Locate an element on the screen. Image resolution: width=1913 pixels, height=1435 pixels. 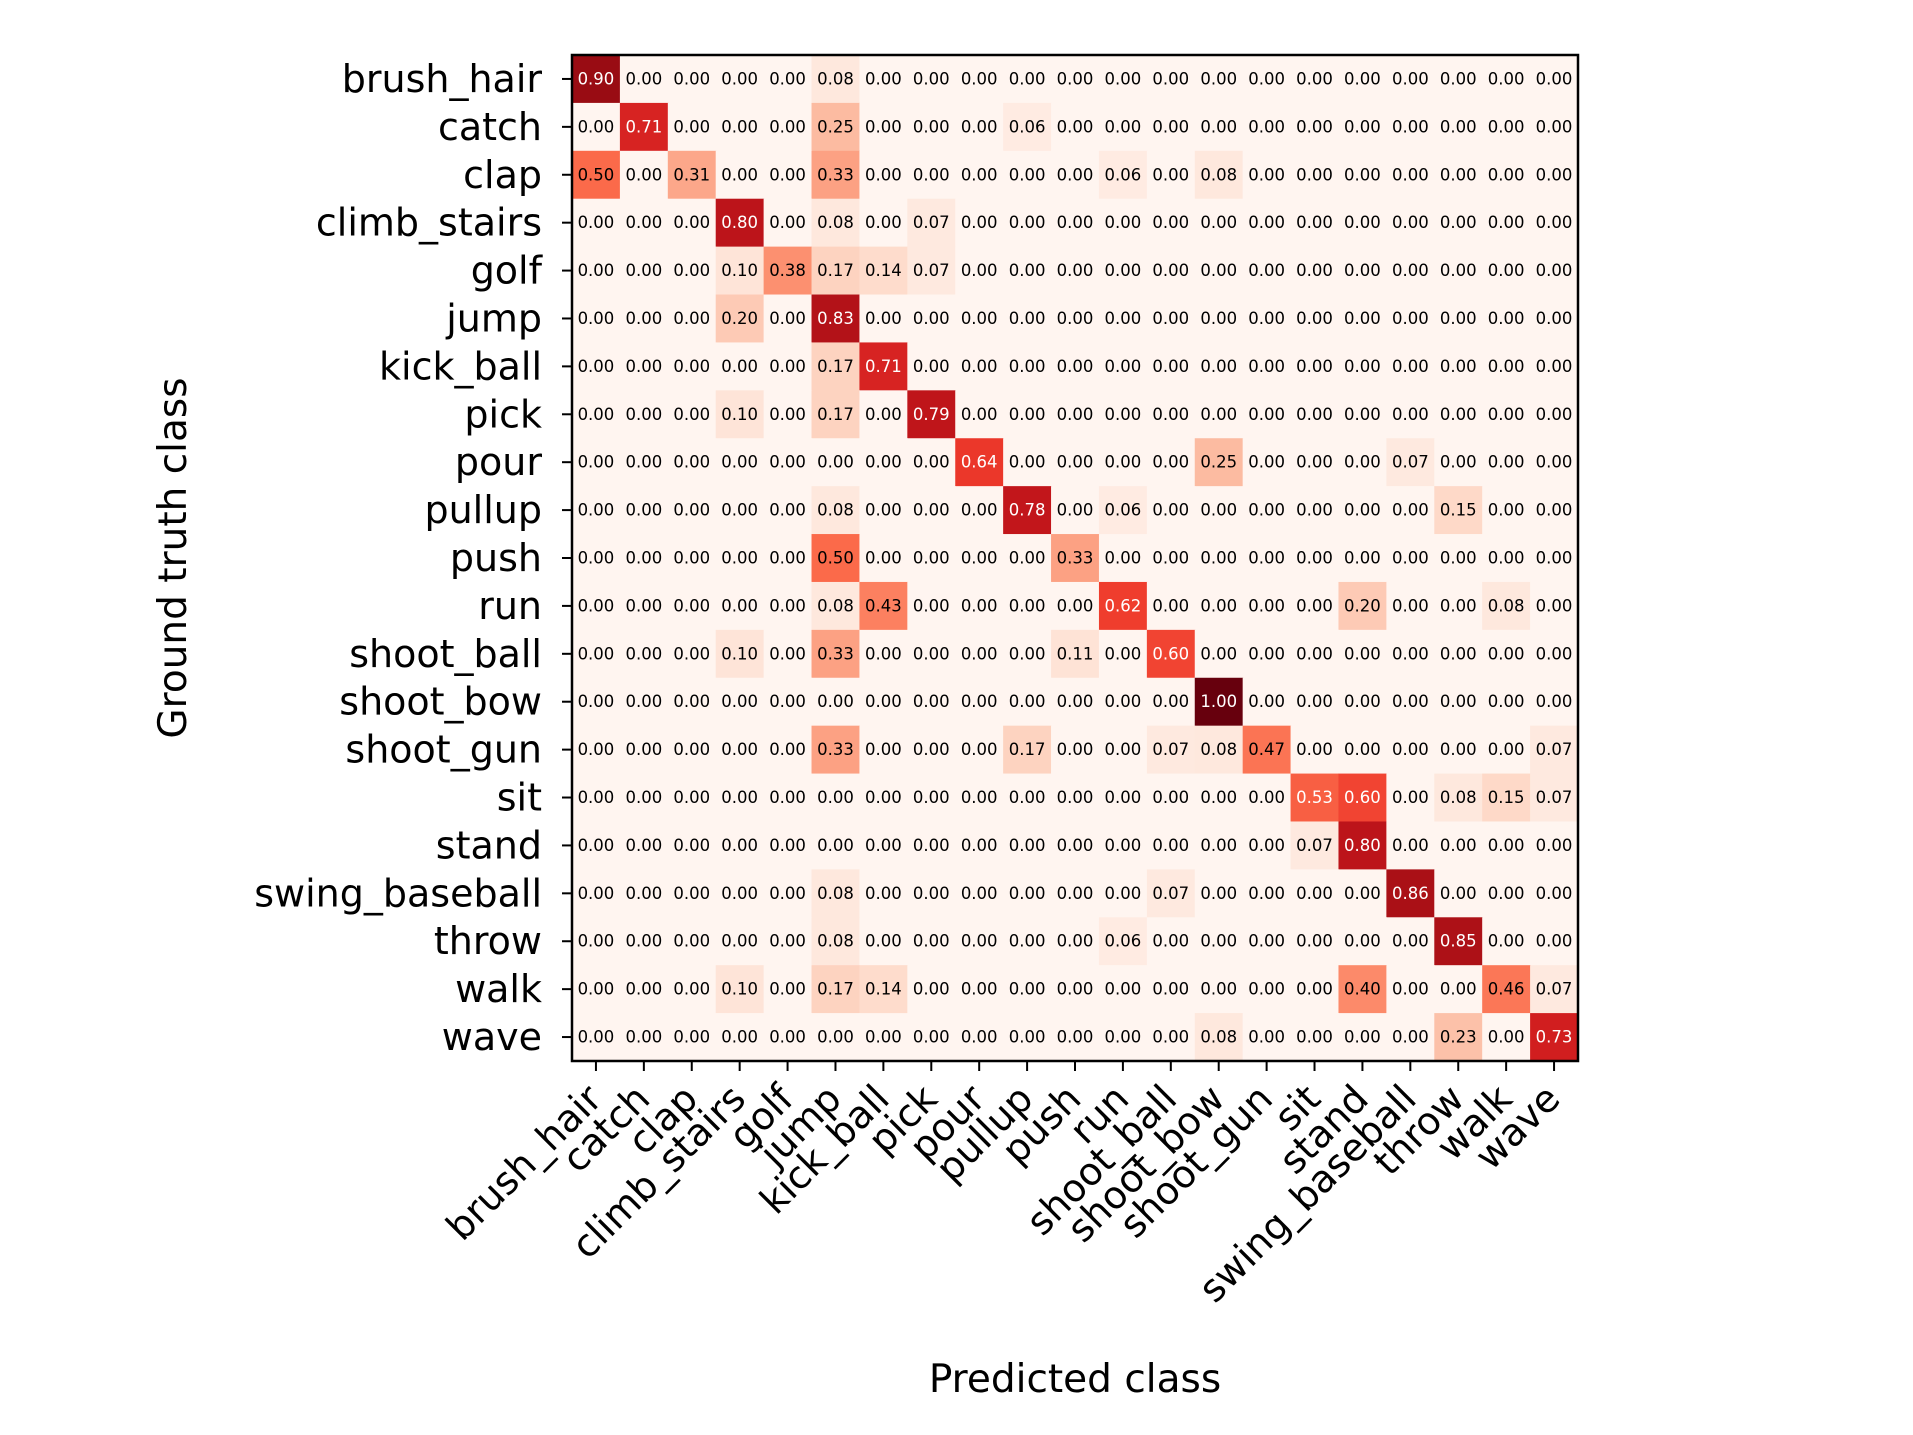
cell-value-label: 0.08 is located at coordinates (1218, 749).